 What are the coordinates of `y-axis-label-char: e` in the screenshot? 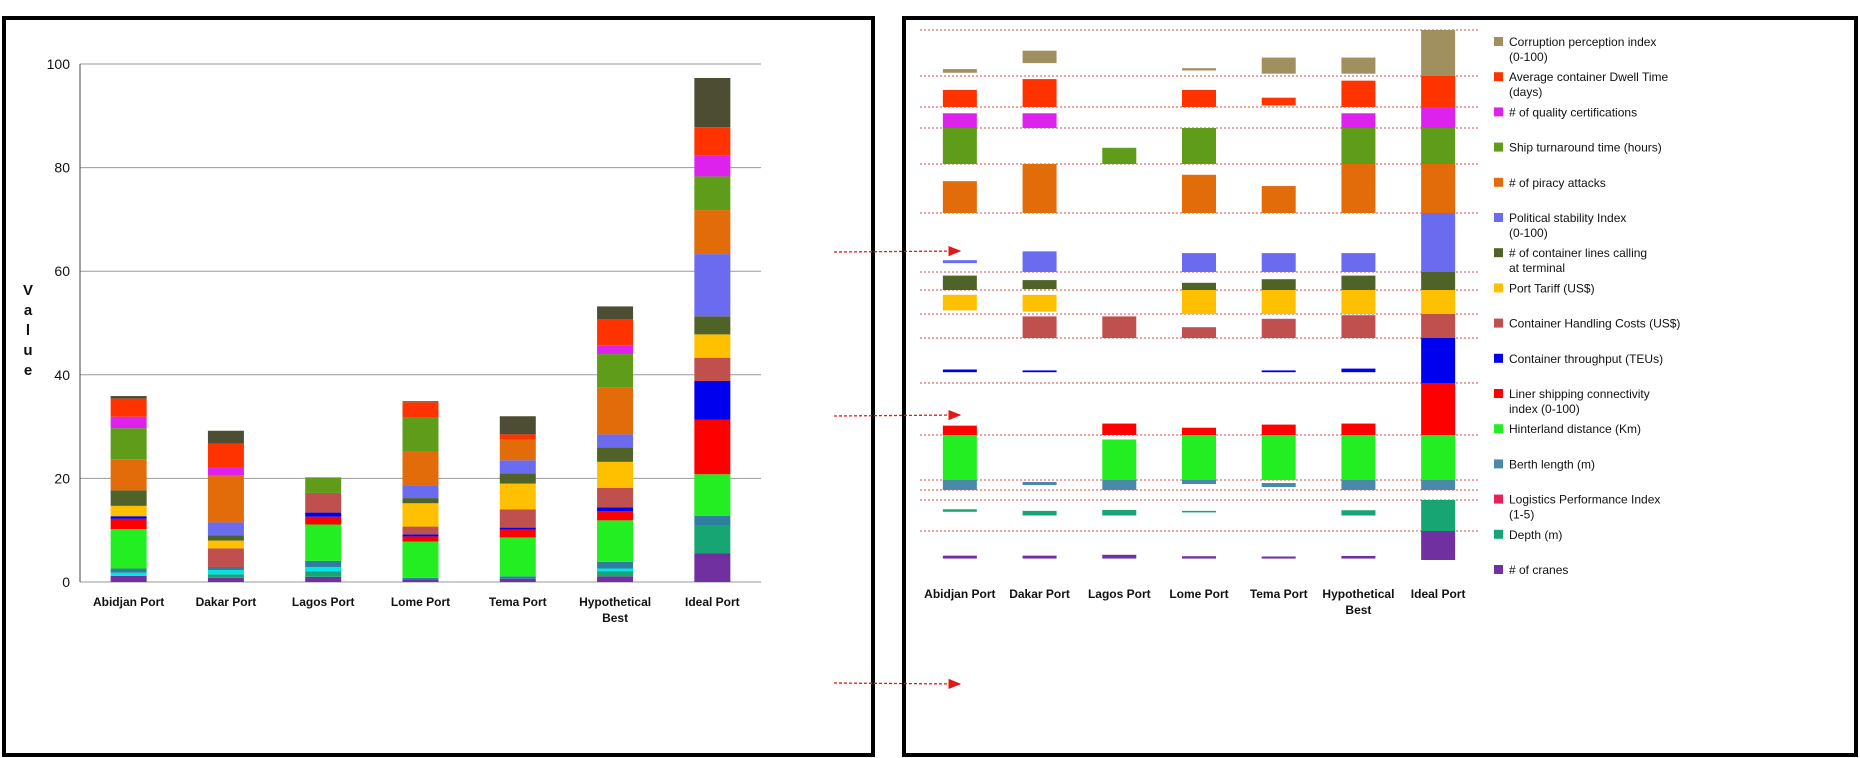 It's located at (28, 370).